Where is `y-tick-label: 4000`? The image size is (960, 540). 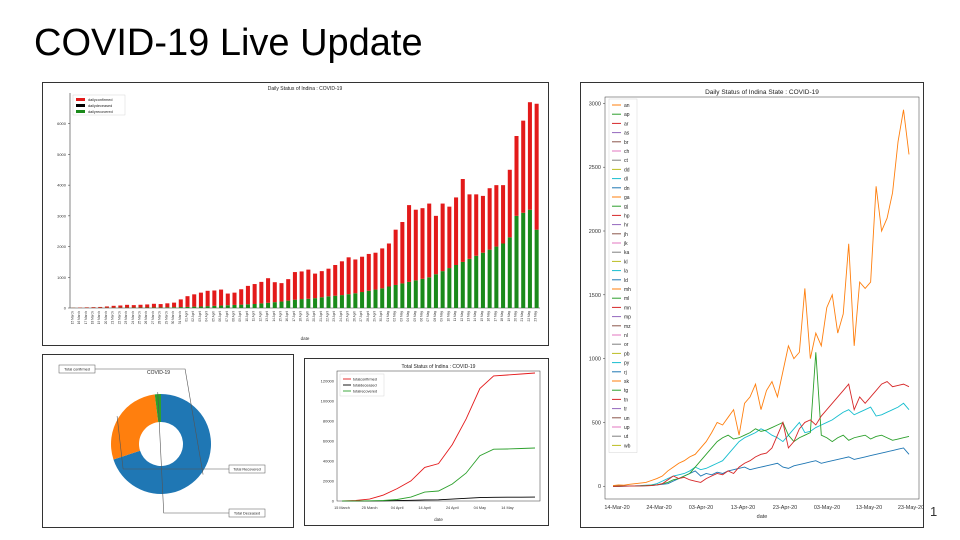
y-tick-label: 4000 is located at coordinates (62, 185).